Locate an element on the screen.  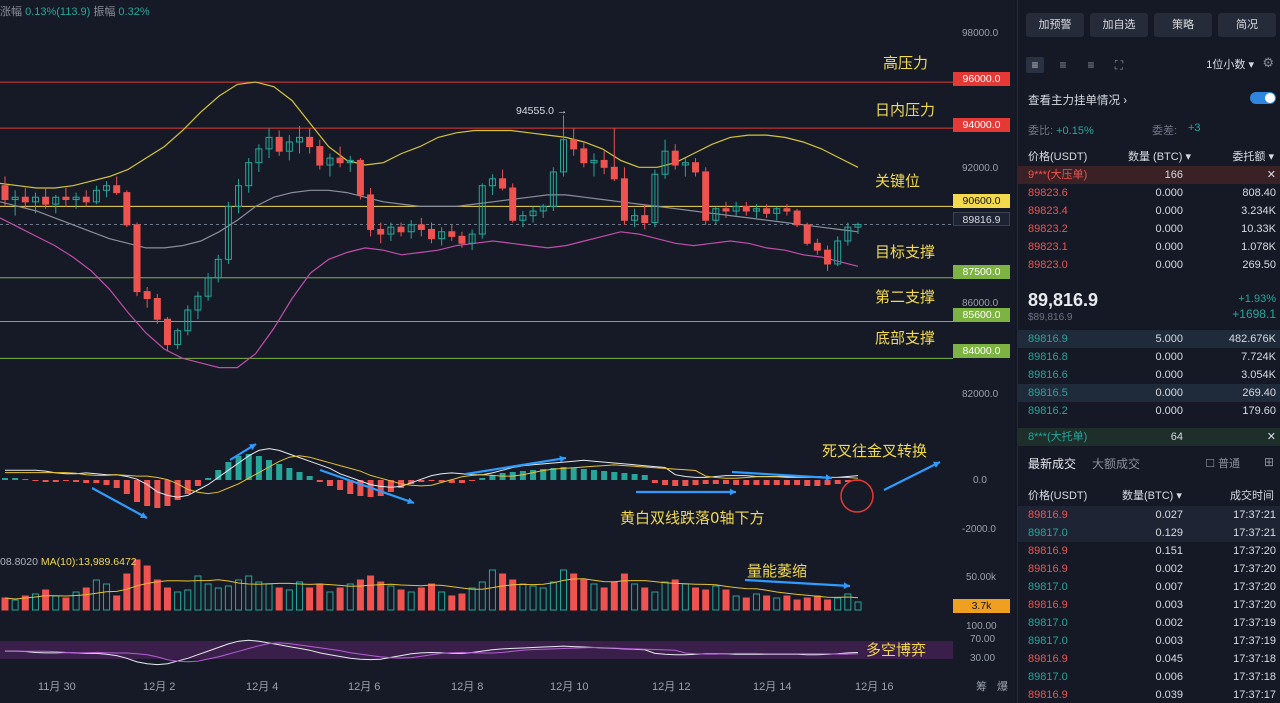
ask-row: 89823.0 0.000 269.50 is located at coordinates (1149, 265).